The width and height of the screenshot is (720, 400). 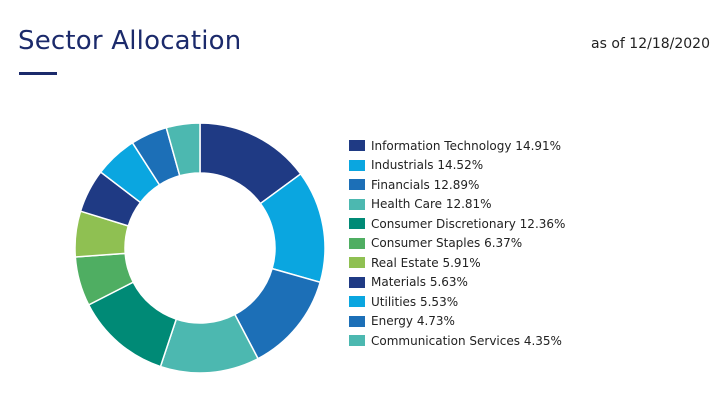 What do you see at coordinates (466, 145) in the screenshot?
I see `legend-label: Information Technology 14.91%` at bounding box center [466, 145].